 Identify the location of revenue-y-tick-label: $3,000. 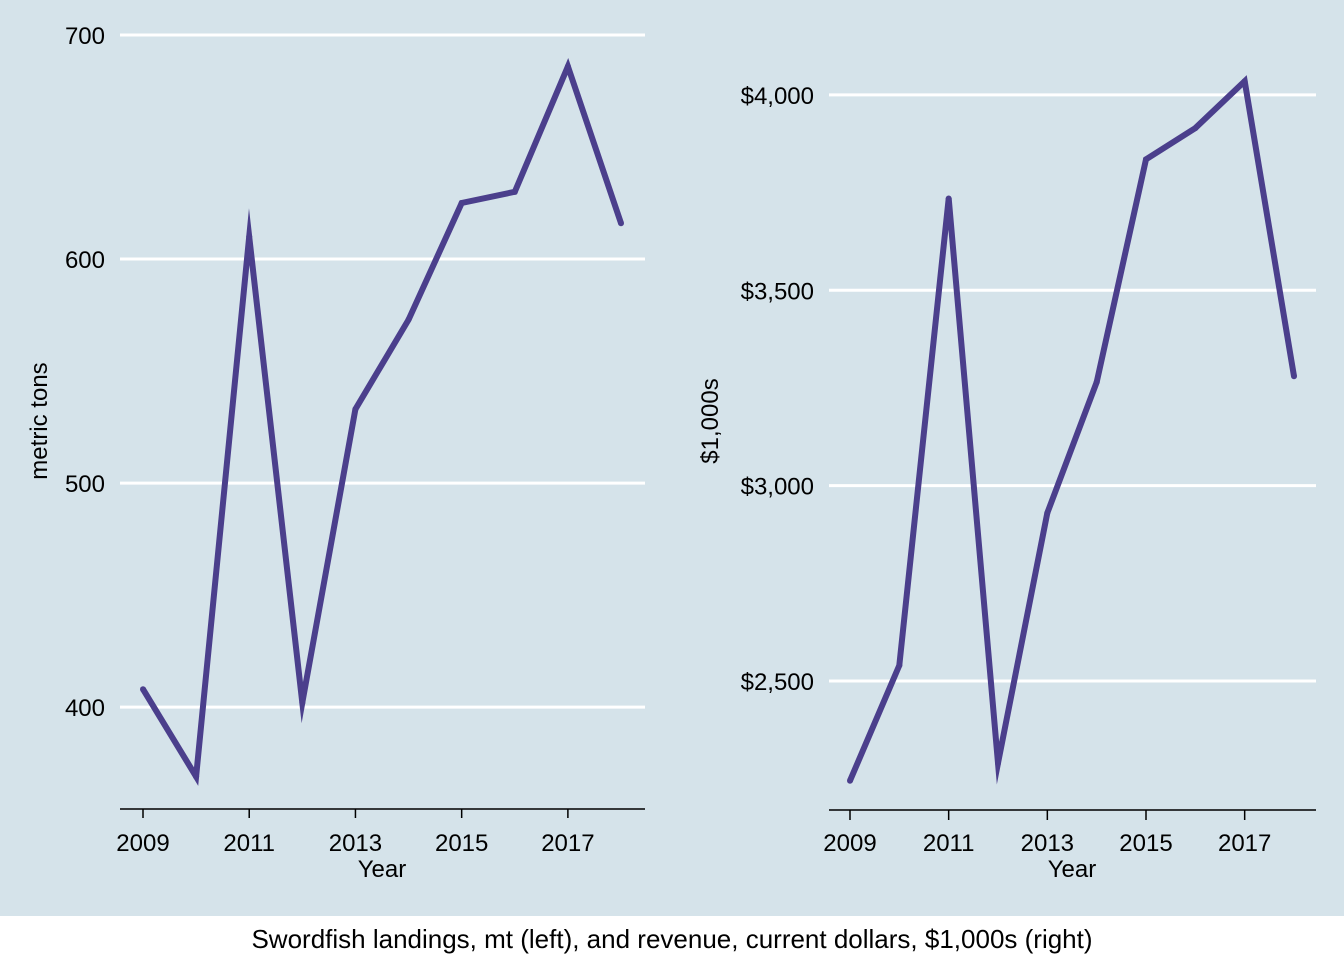
(777, 487).